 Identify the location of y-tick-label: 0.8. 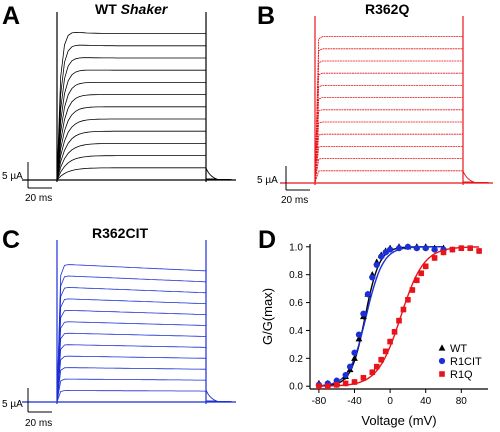
(296, 275).